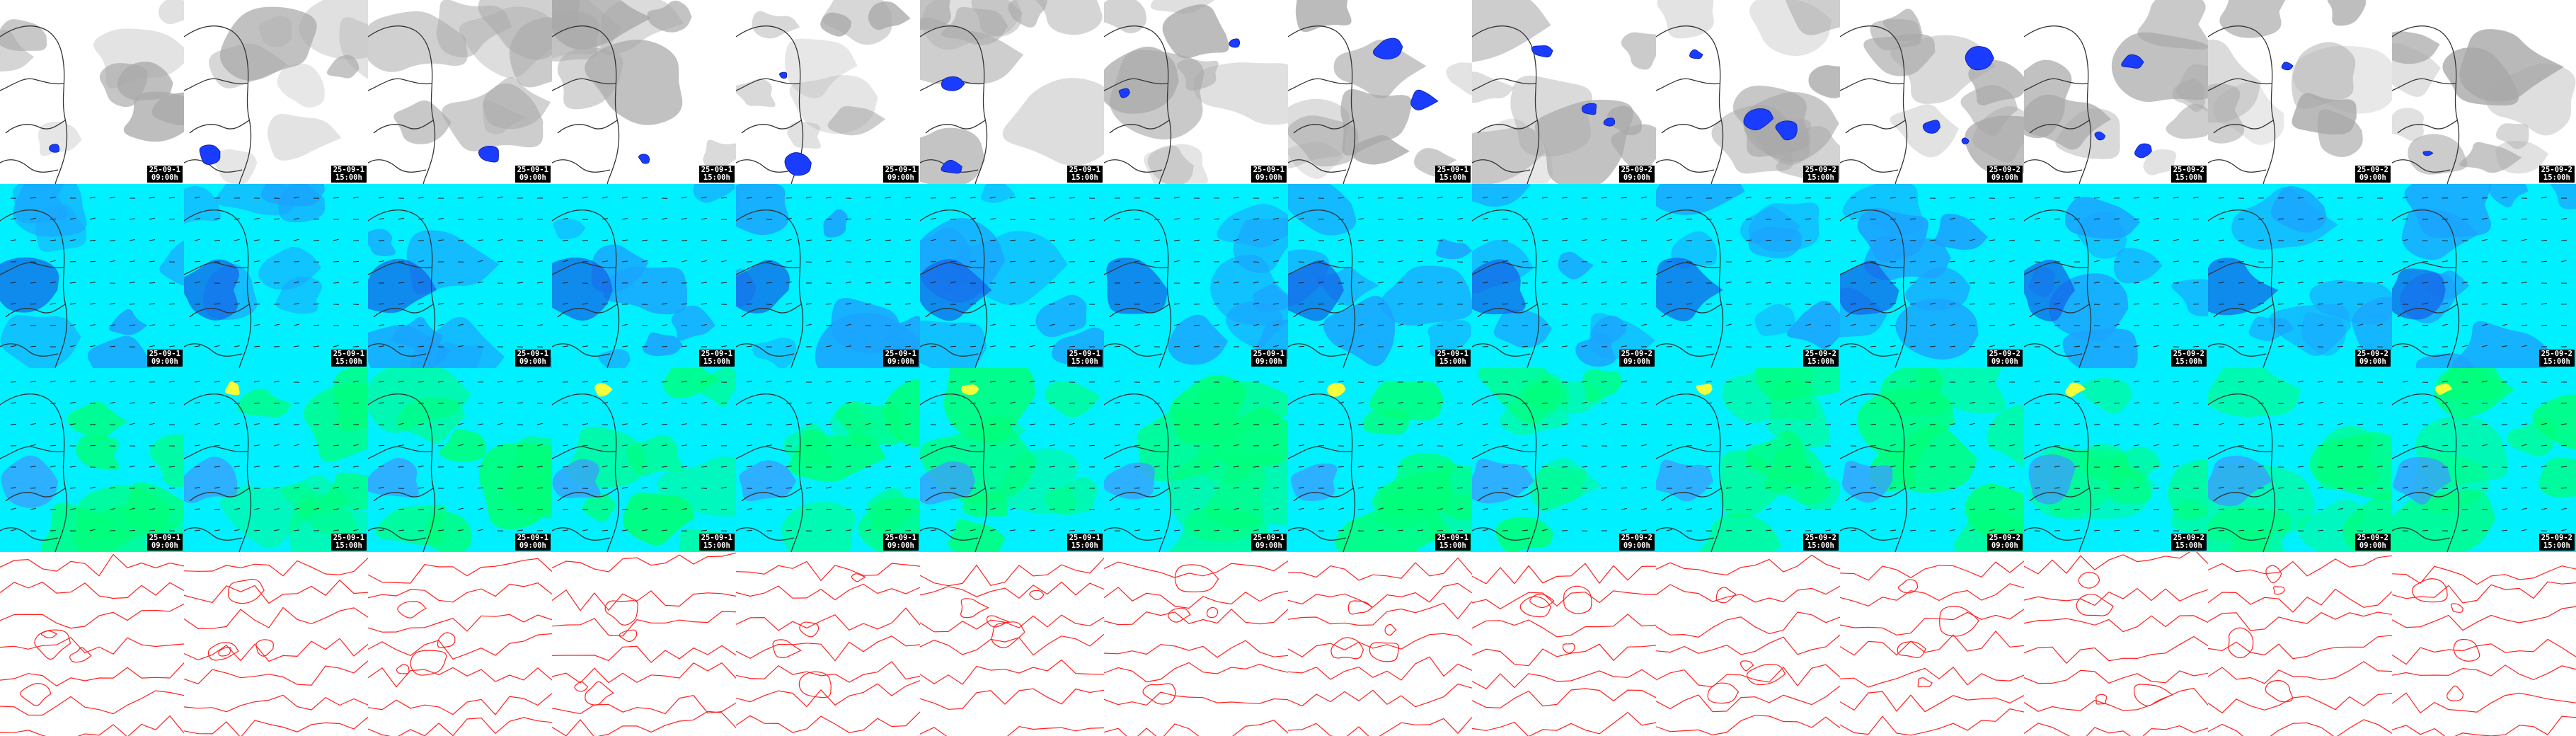 This screenshot has width=2576, height=736. Describe the element at coordinates (2556, 358) in the screenshot. I see `timestamp-label: 25-09-2 15:00h` at that location.